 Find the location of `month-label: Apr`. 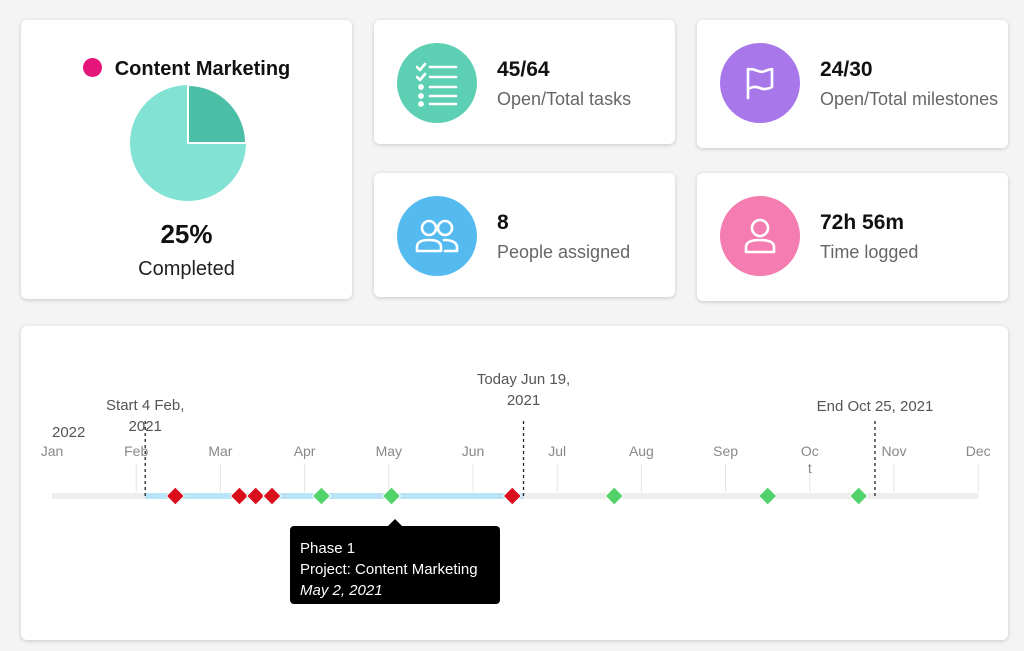

month-label: Apr is located at coordinates (305, 451).